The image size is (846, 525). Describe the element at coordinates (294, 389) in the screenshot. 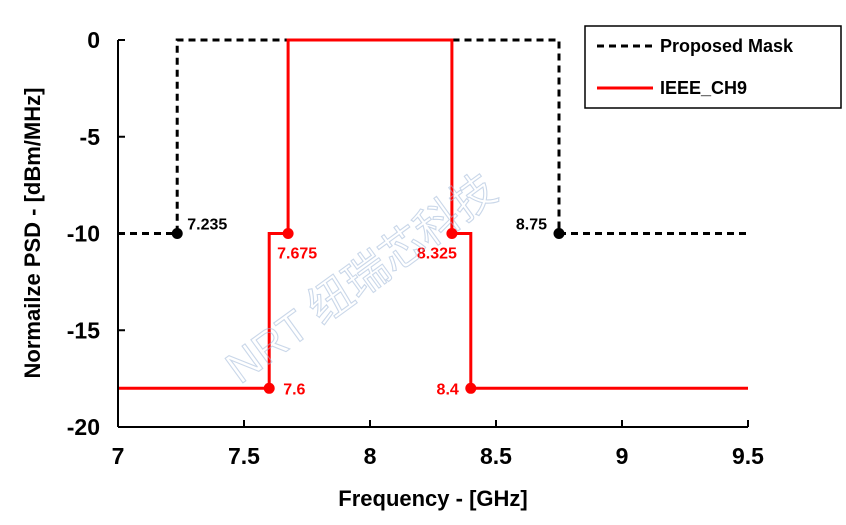

I see `data-point-label: 7.6` at that location.